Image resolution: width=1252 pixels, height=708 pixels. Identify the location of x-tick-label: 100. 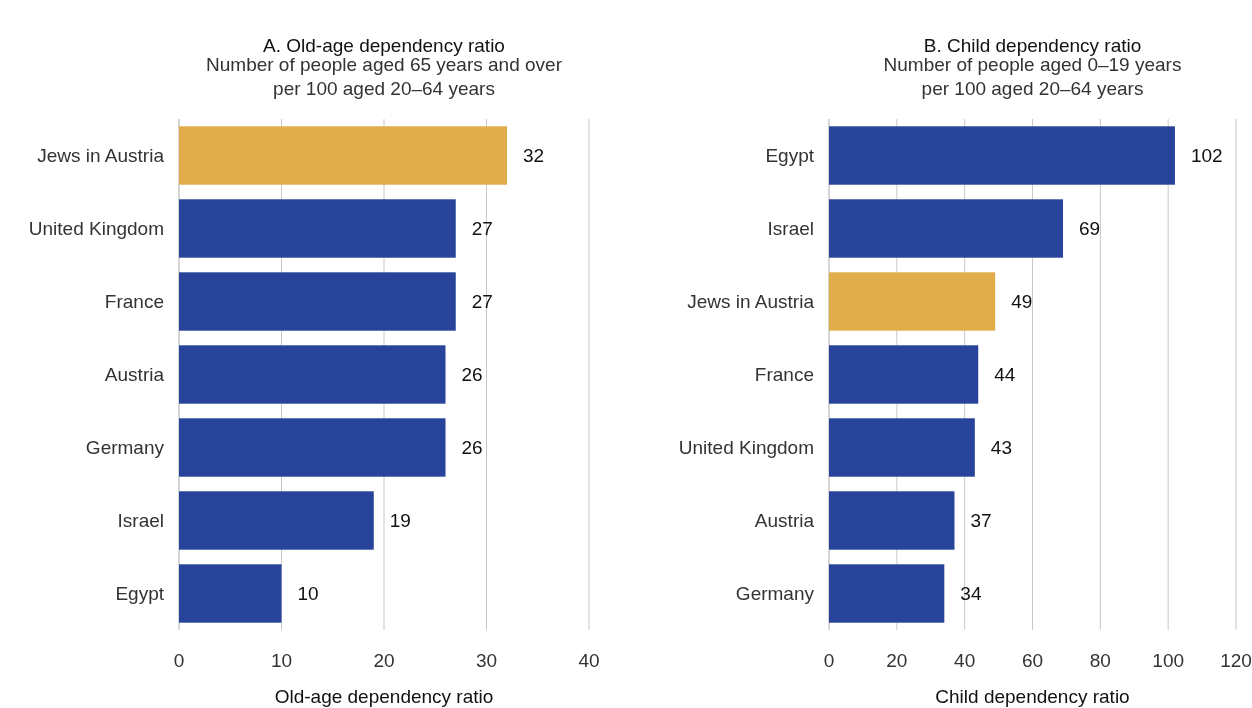
(1168, 660).